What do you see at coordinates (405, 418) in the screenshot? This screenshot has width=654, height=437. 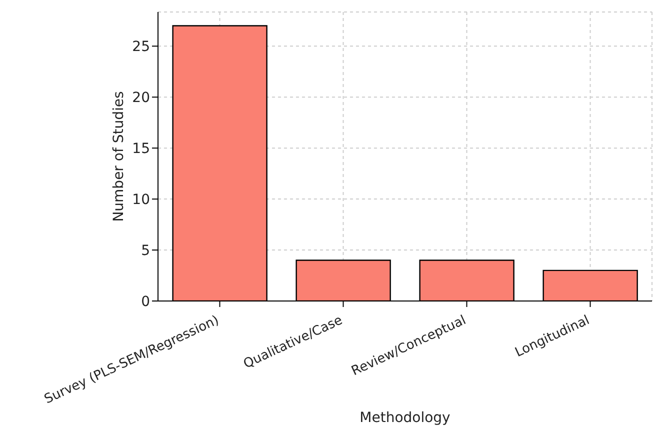 I see `x-axis-title: Methodology` at bounding box center [405, 418].